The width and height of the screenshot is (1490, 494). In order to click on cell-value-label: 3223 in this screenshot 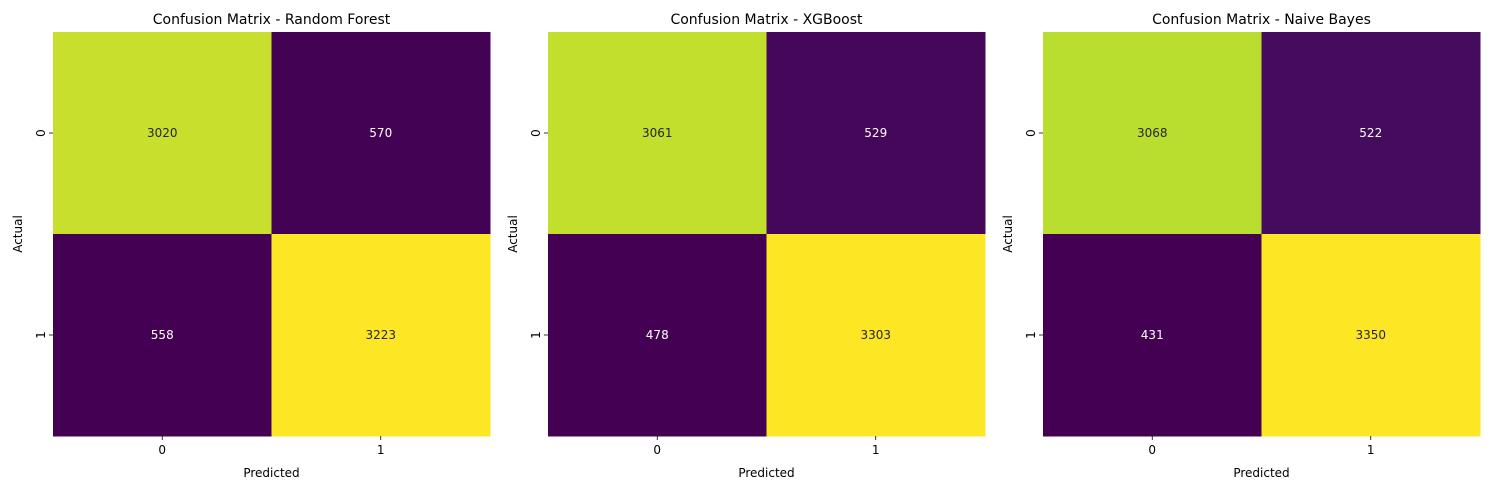, I will do `click(380, 335)`.